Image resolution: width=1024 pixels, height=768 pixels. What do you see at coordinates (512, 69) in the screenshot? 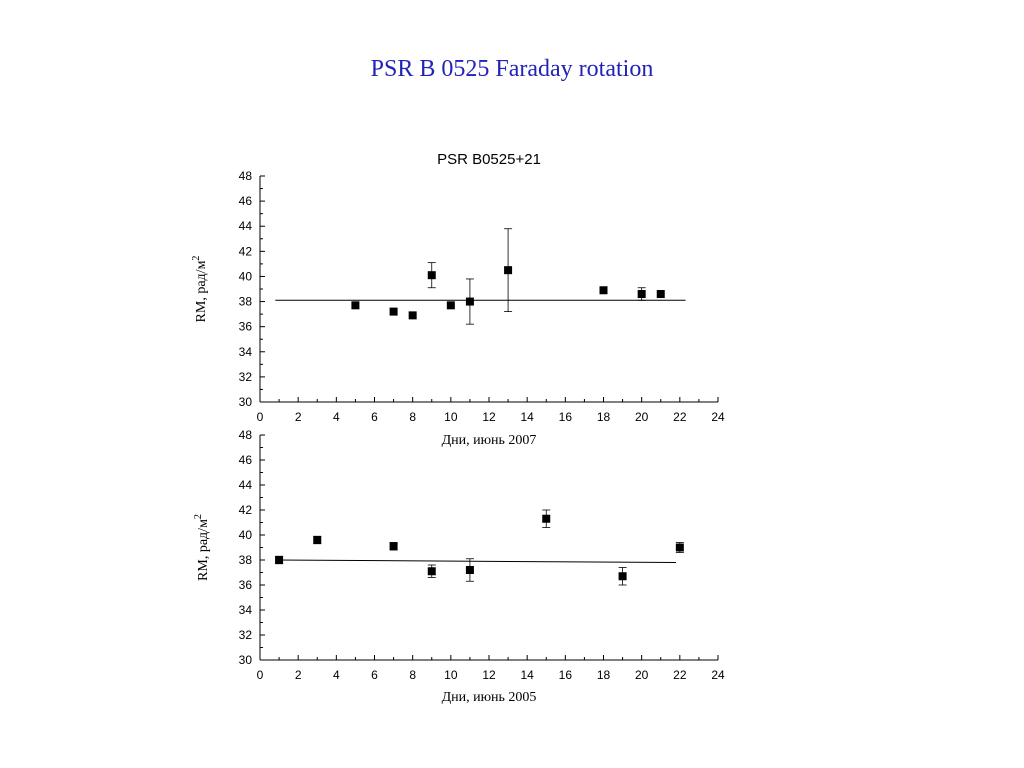
I see `slide-title: PSR B 0525 Faraday rotation` at bounding box center [512, 69].